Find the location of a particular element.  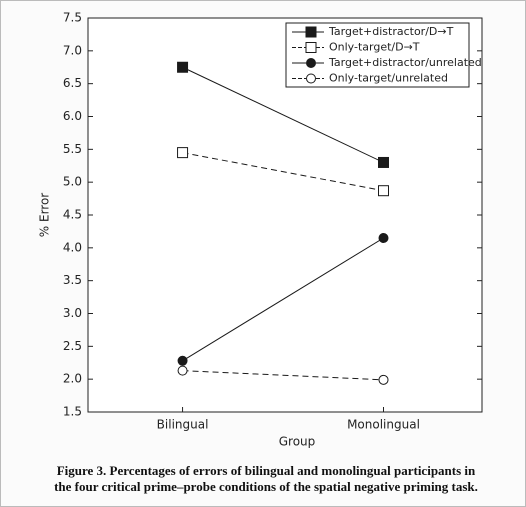

x-tick-label: Bilingual is located at coordinates (183, 425).